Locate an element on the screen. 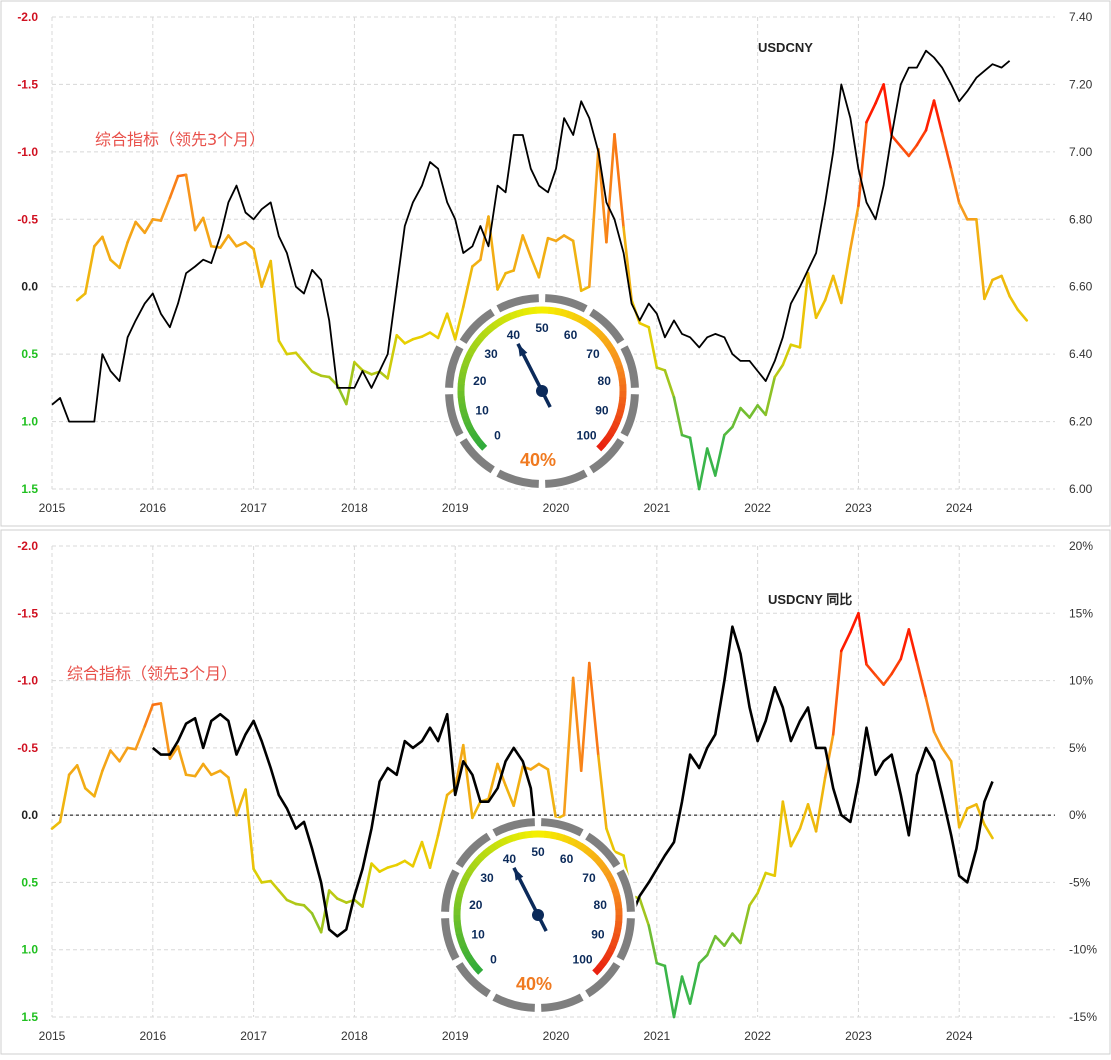 This screenshot has width=1111, height=1060. indicator-series-label: 综合指标（领先3个月） is located at coordinates (152, 673).